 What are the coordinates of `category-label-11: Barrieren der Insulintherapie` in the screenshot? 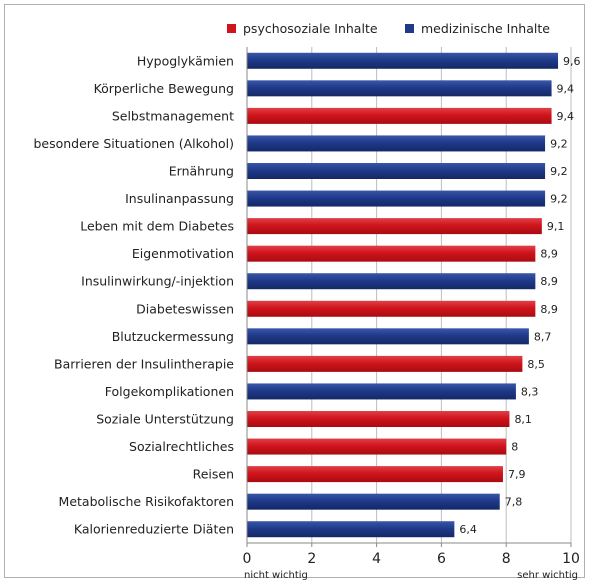 It's located at (144, 363).